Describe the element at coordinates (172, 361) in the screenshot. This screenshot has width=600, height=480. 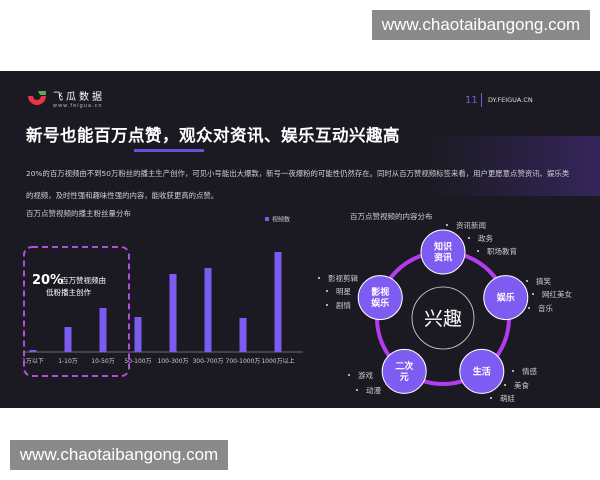
I see `x-tick-label: 100-300万` at that location.